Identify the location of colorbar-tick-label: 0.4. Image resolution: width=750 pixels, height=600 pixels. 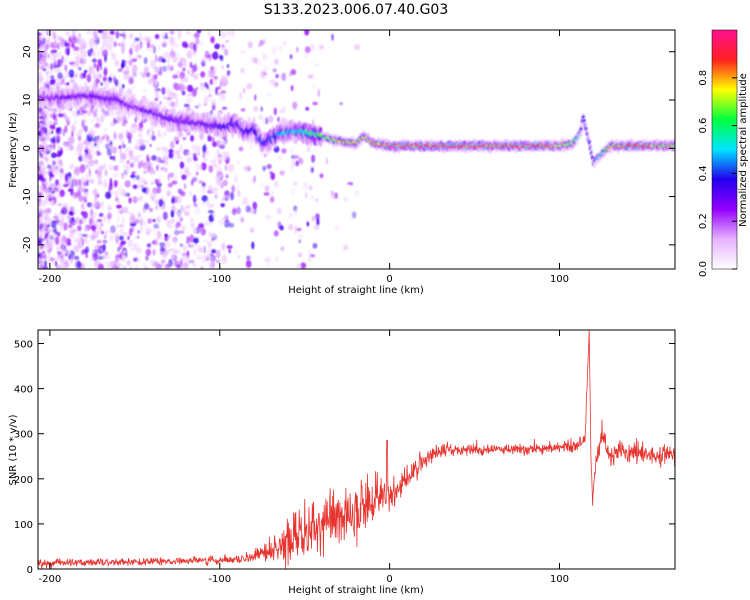
(703, 173).